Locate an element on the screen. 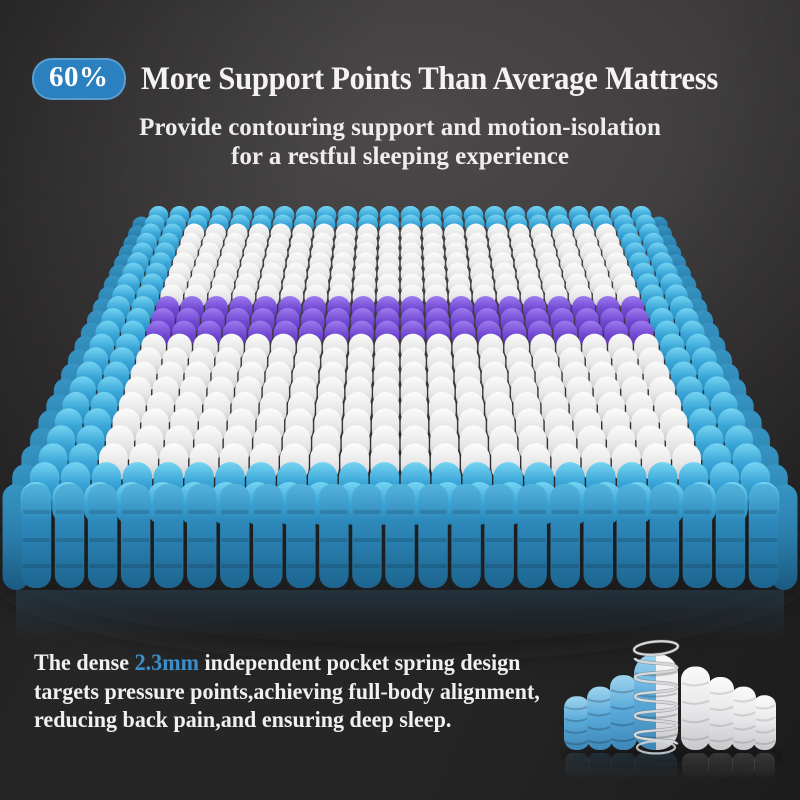 The width and height of the screenshot is (800, 800). subtitle-line-2: for a restful sleeping experience is located at coordinates (400, 156).